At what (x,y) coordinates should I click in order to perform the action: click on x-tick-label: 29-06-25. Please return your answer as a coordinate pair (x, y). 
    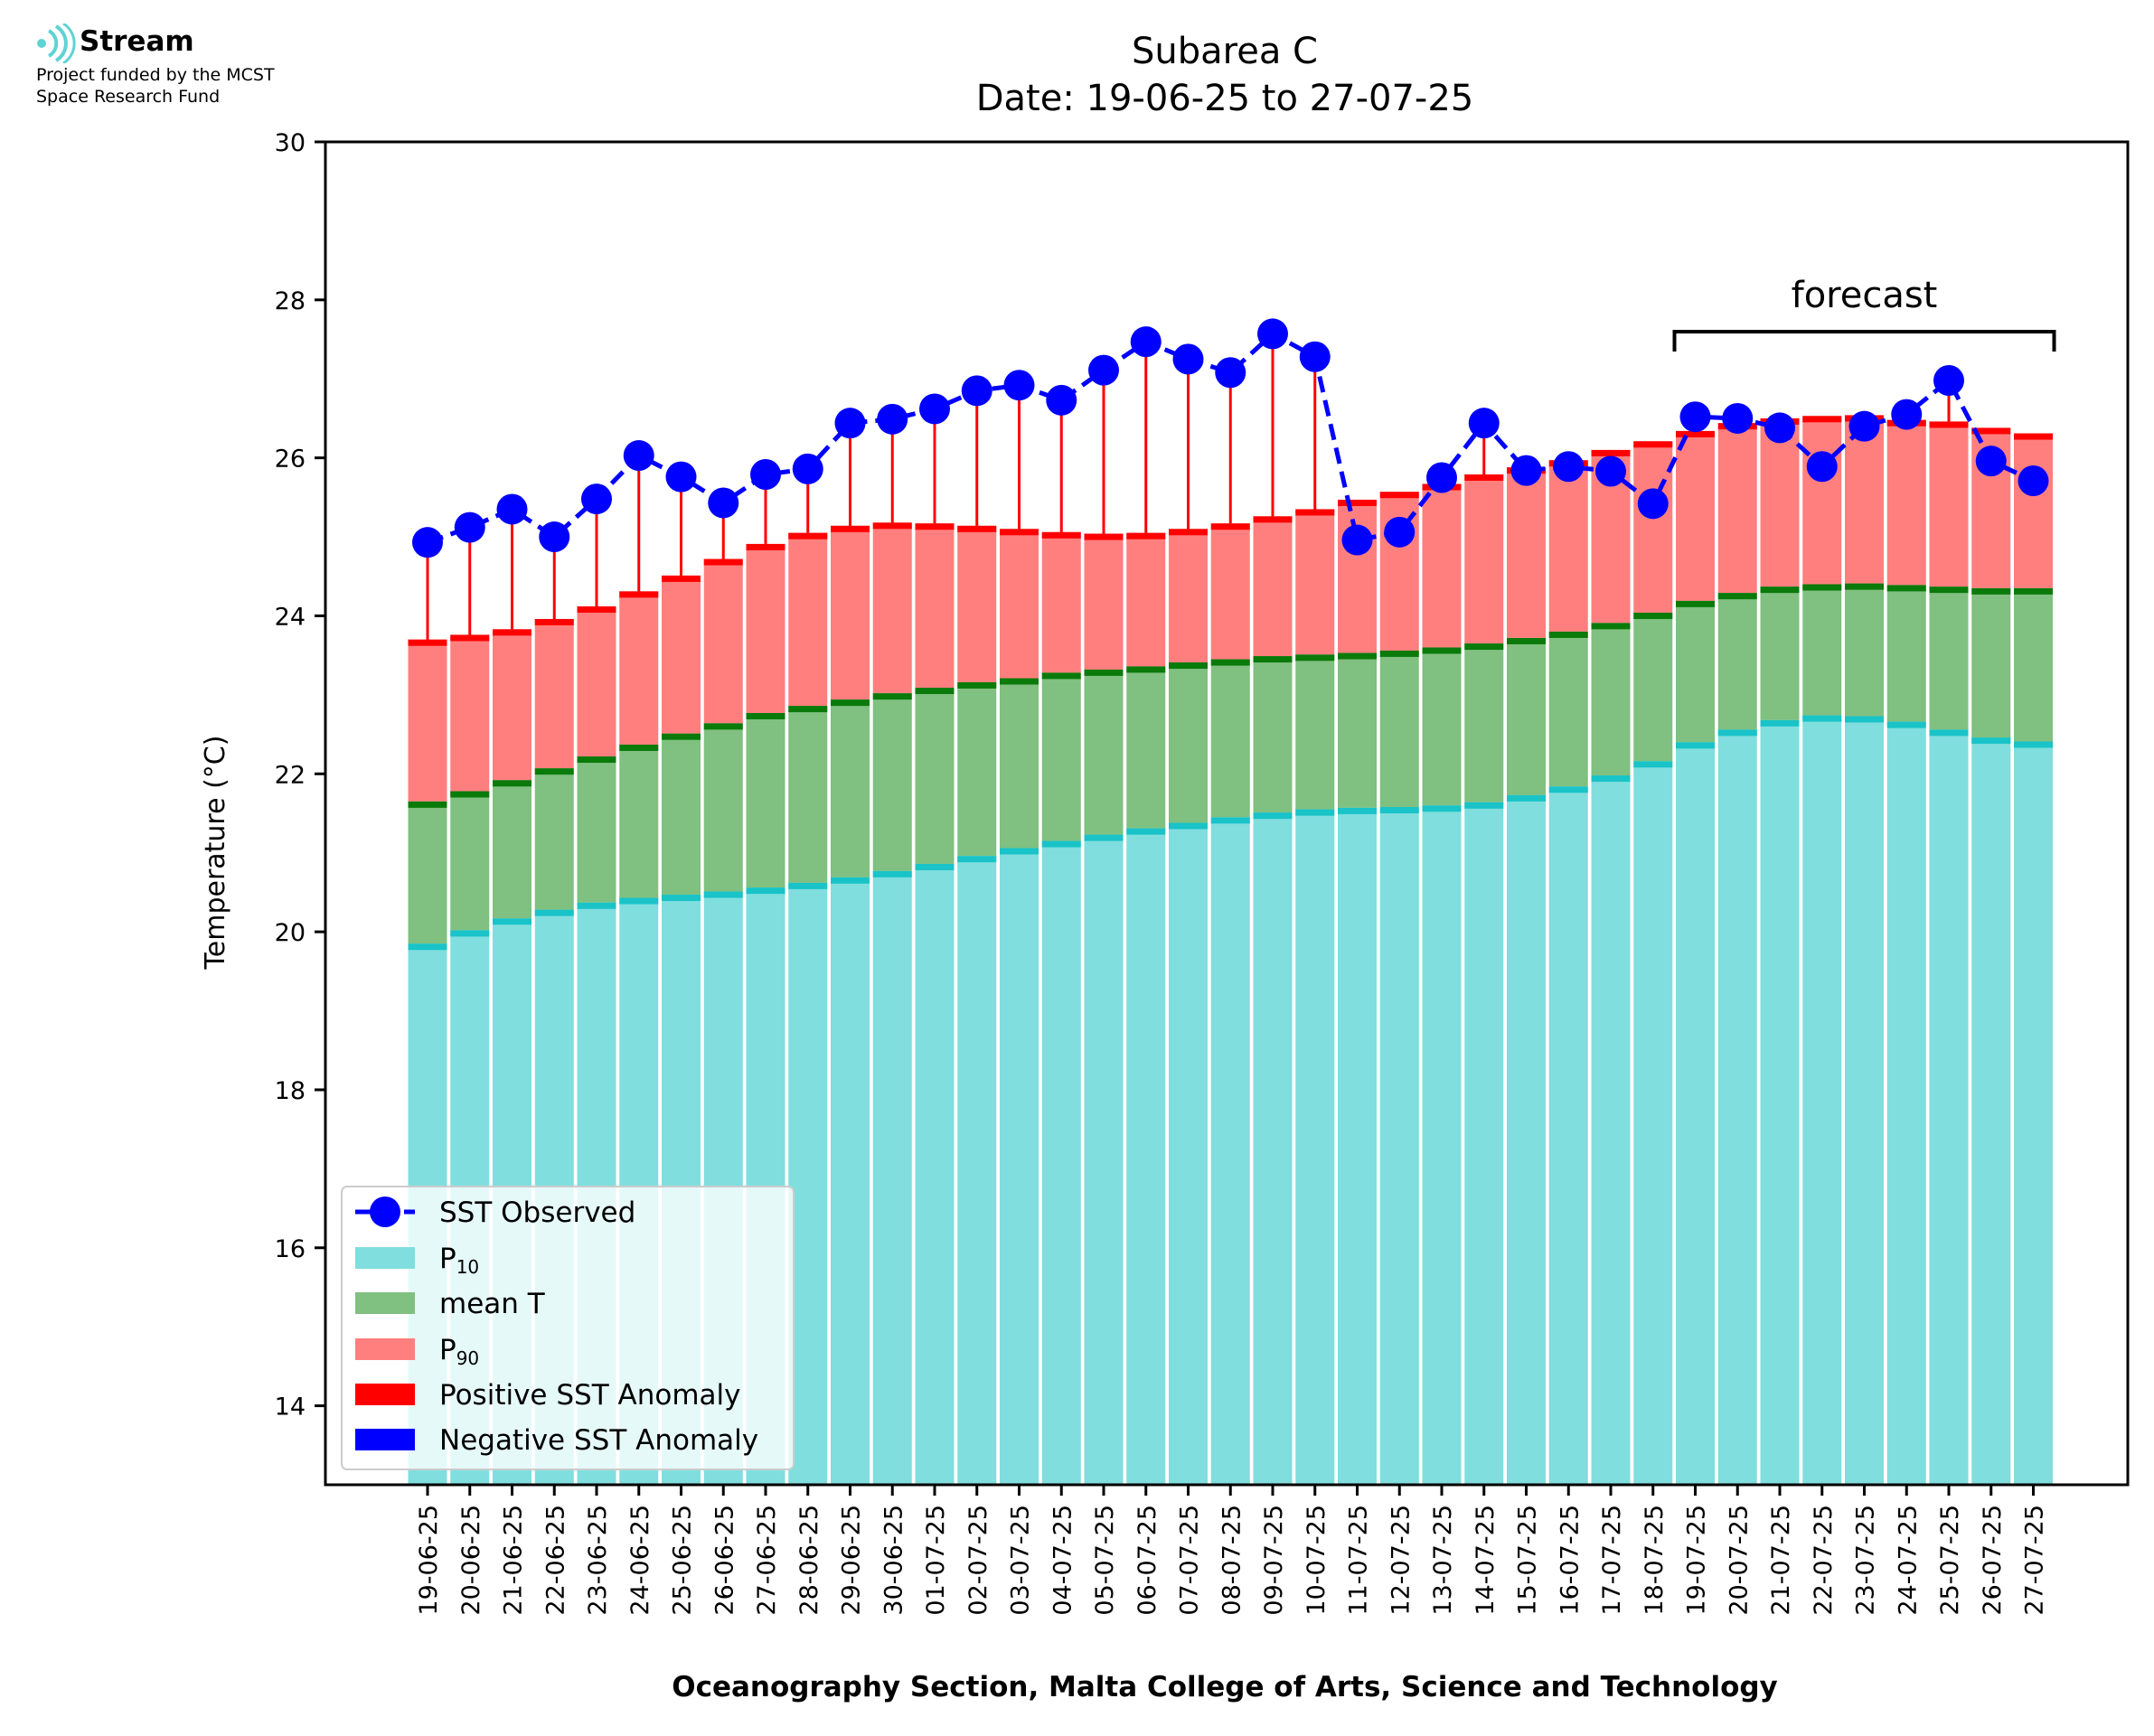
    Looking at the image, I should click on (852, 1560).